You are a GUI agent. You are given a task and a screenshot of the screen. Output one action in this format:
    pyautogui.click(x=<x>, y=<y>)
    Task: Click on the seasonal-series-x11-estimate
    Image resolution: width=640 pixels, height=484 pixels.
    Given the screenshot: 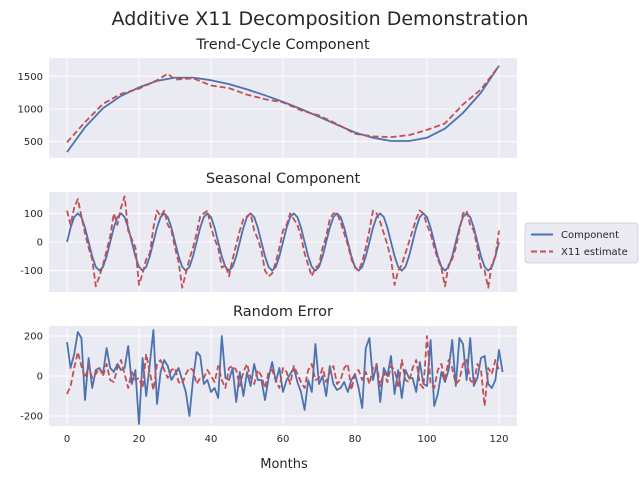 What is the action you would take?
    pyautogui.click(x=283, y=242)
    